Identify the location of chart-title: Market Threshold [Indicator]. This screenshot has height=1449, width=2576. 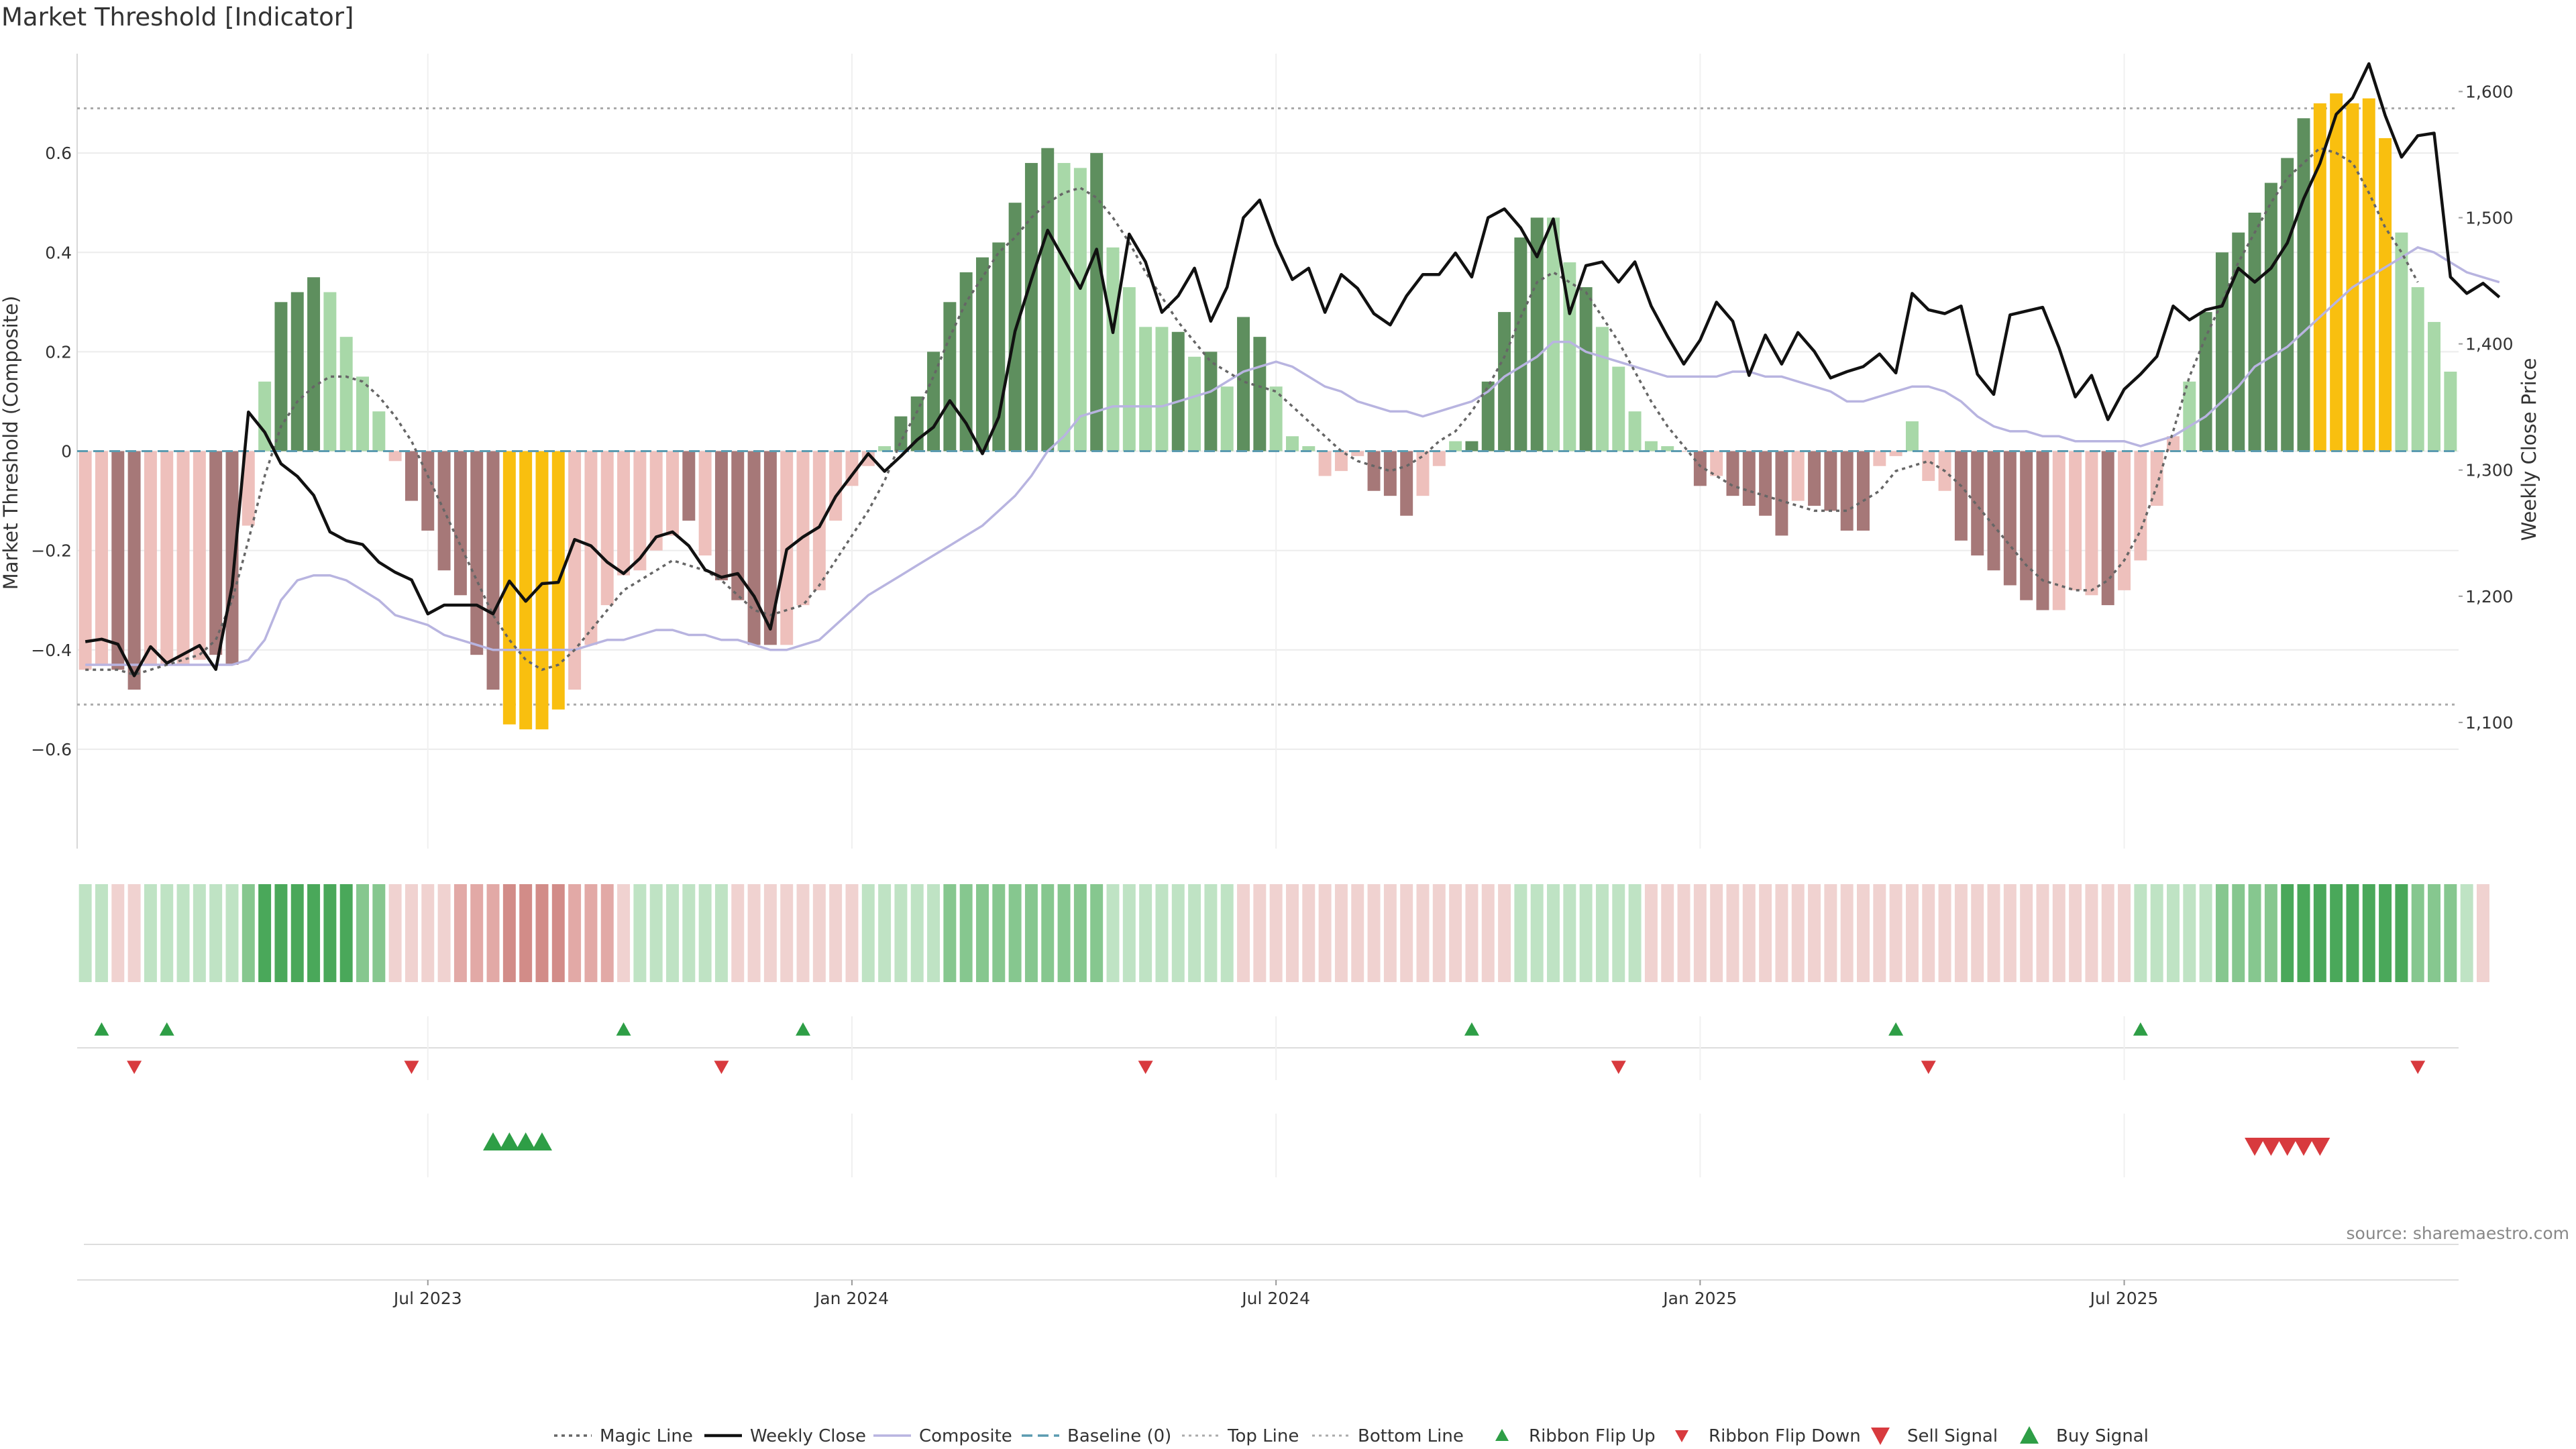
(177, 17).